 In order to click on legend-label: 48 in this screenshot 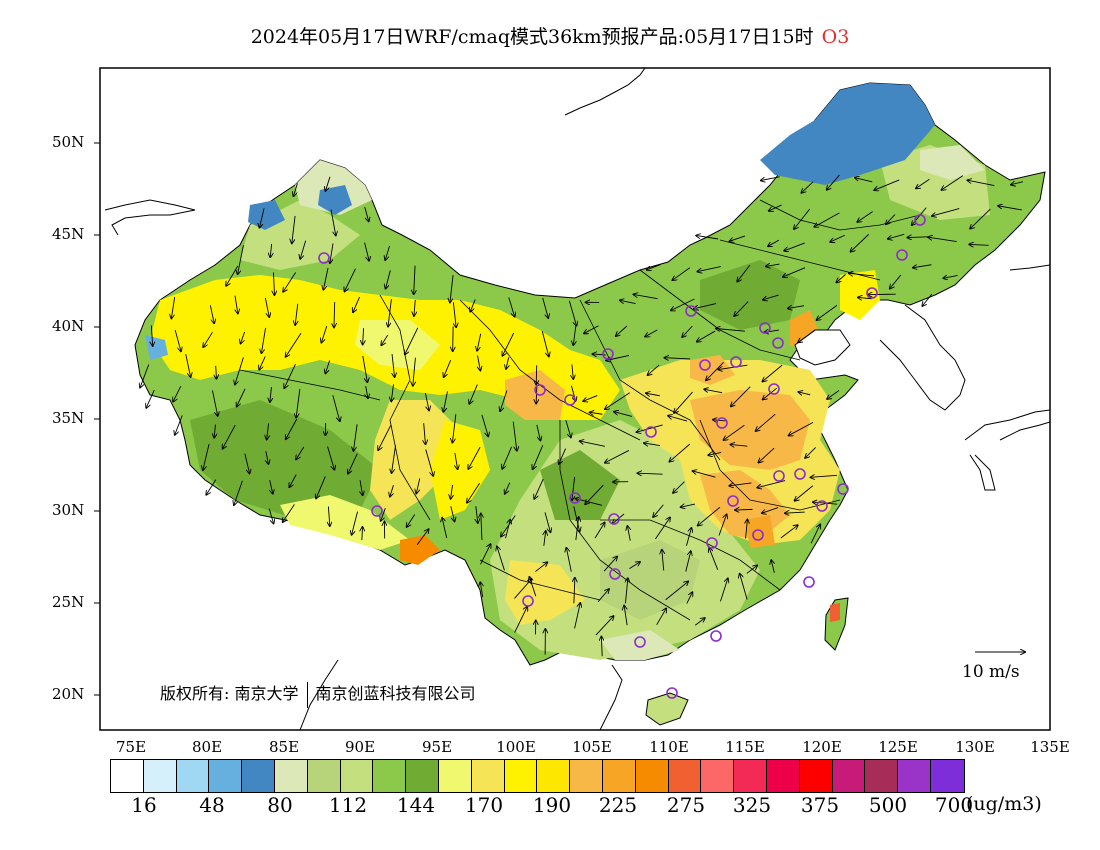, I will do `click(212, 805)`.